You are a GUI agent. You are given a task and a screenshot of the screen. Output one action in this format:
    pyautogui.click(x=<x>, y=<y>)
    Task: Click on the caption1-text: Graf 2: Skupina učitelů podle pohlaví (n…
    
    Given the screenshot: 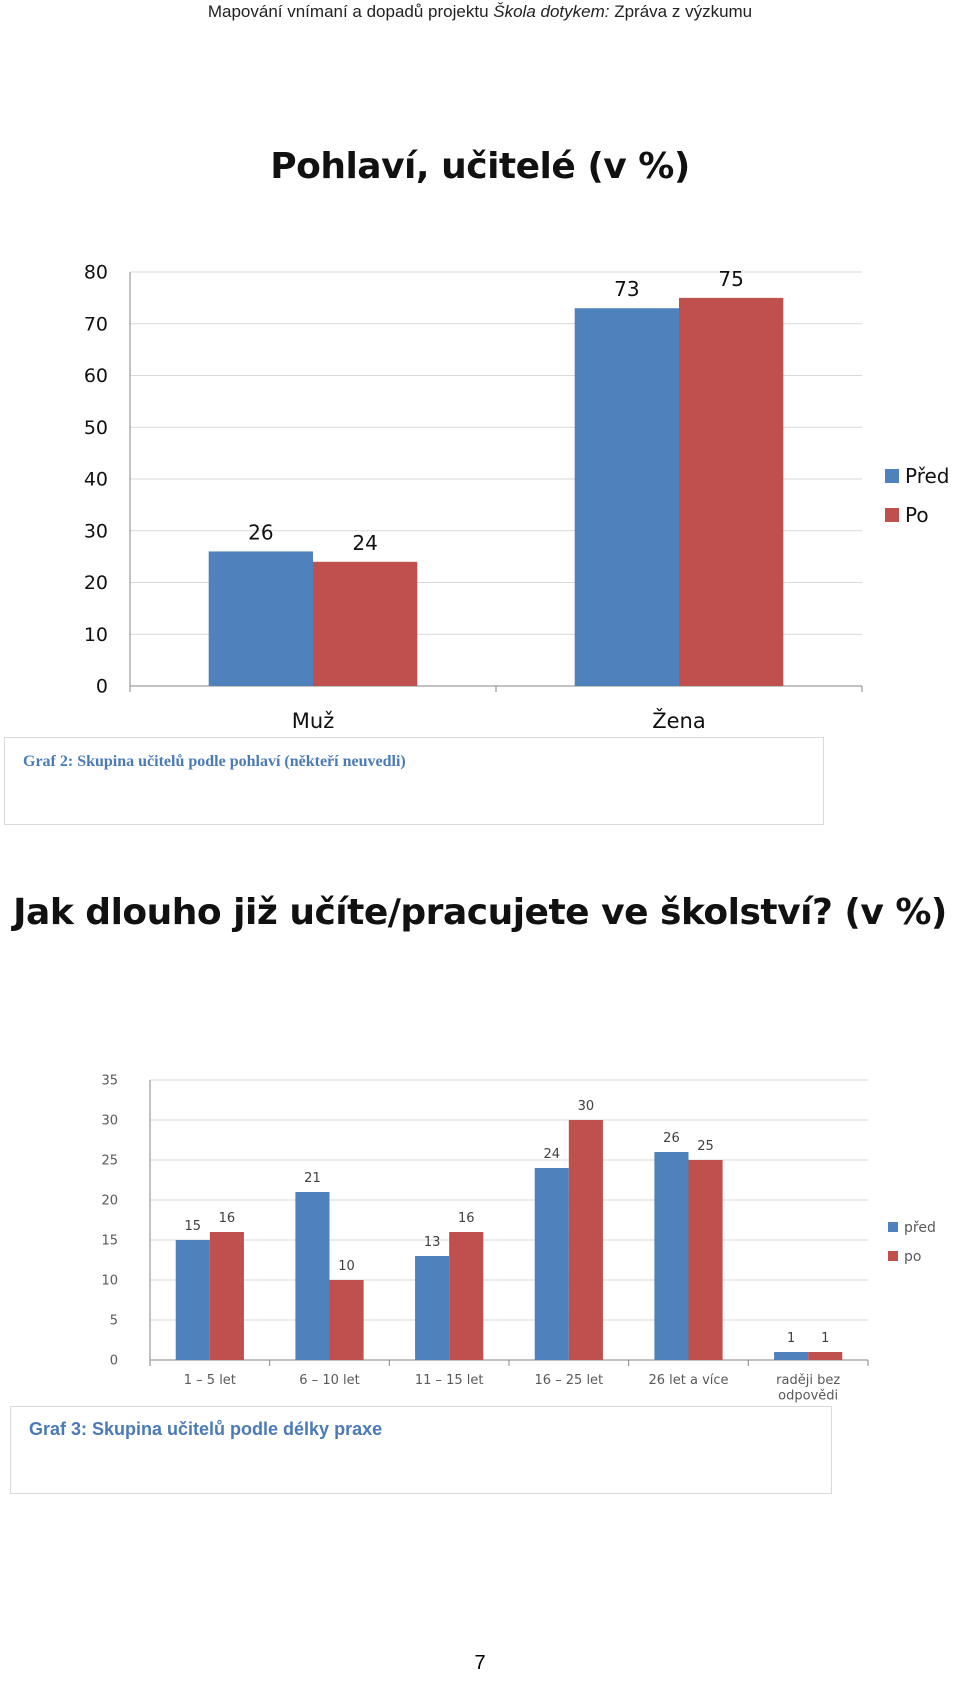 What is the action you would take?
    pyautogui.click(x=214, y=761)
    